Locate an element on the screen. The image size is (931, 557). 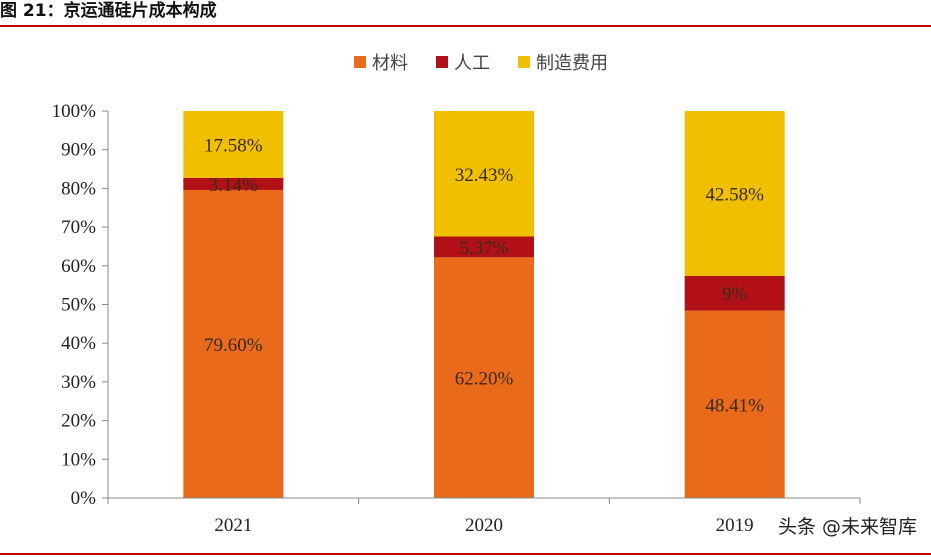
y-tick-label: 20% is located at coordinates (78, 421).